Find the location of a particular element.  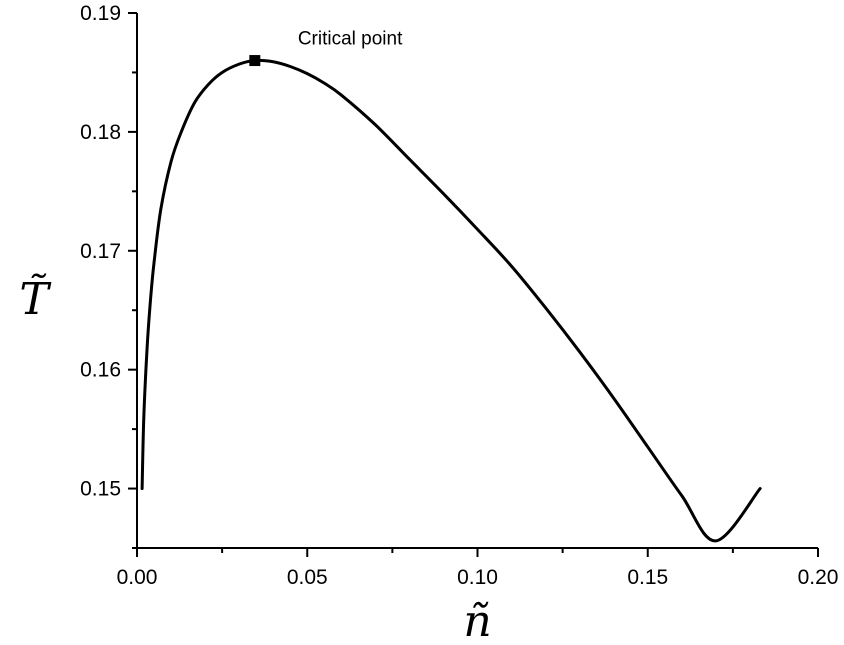

x-tick-label: 0.15 is located at coordinates (647, 577).